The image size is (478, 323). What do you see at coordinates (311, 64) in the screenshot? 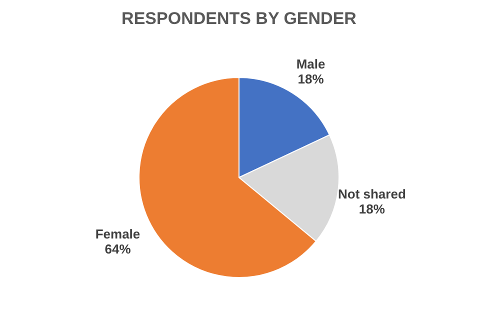
I see `slice-label: Male` at bounding box center [311, 64].